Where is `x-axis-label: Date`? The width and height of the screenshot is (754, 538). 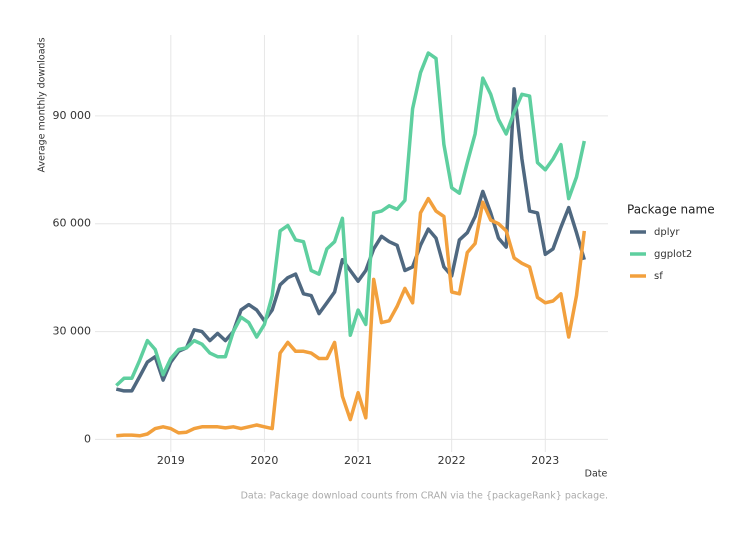
x-axis-label: Date is located at coordinates (596, 474).